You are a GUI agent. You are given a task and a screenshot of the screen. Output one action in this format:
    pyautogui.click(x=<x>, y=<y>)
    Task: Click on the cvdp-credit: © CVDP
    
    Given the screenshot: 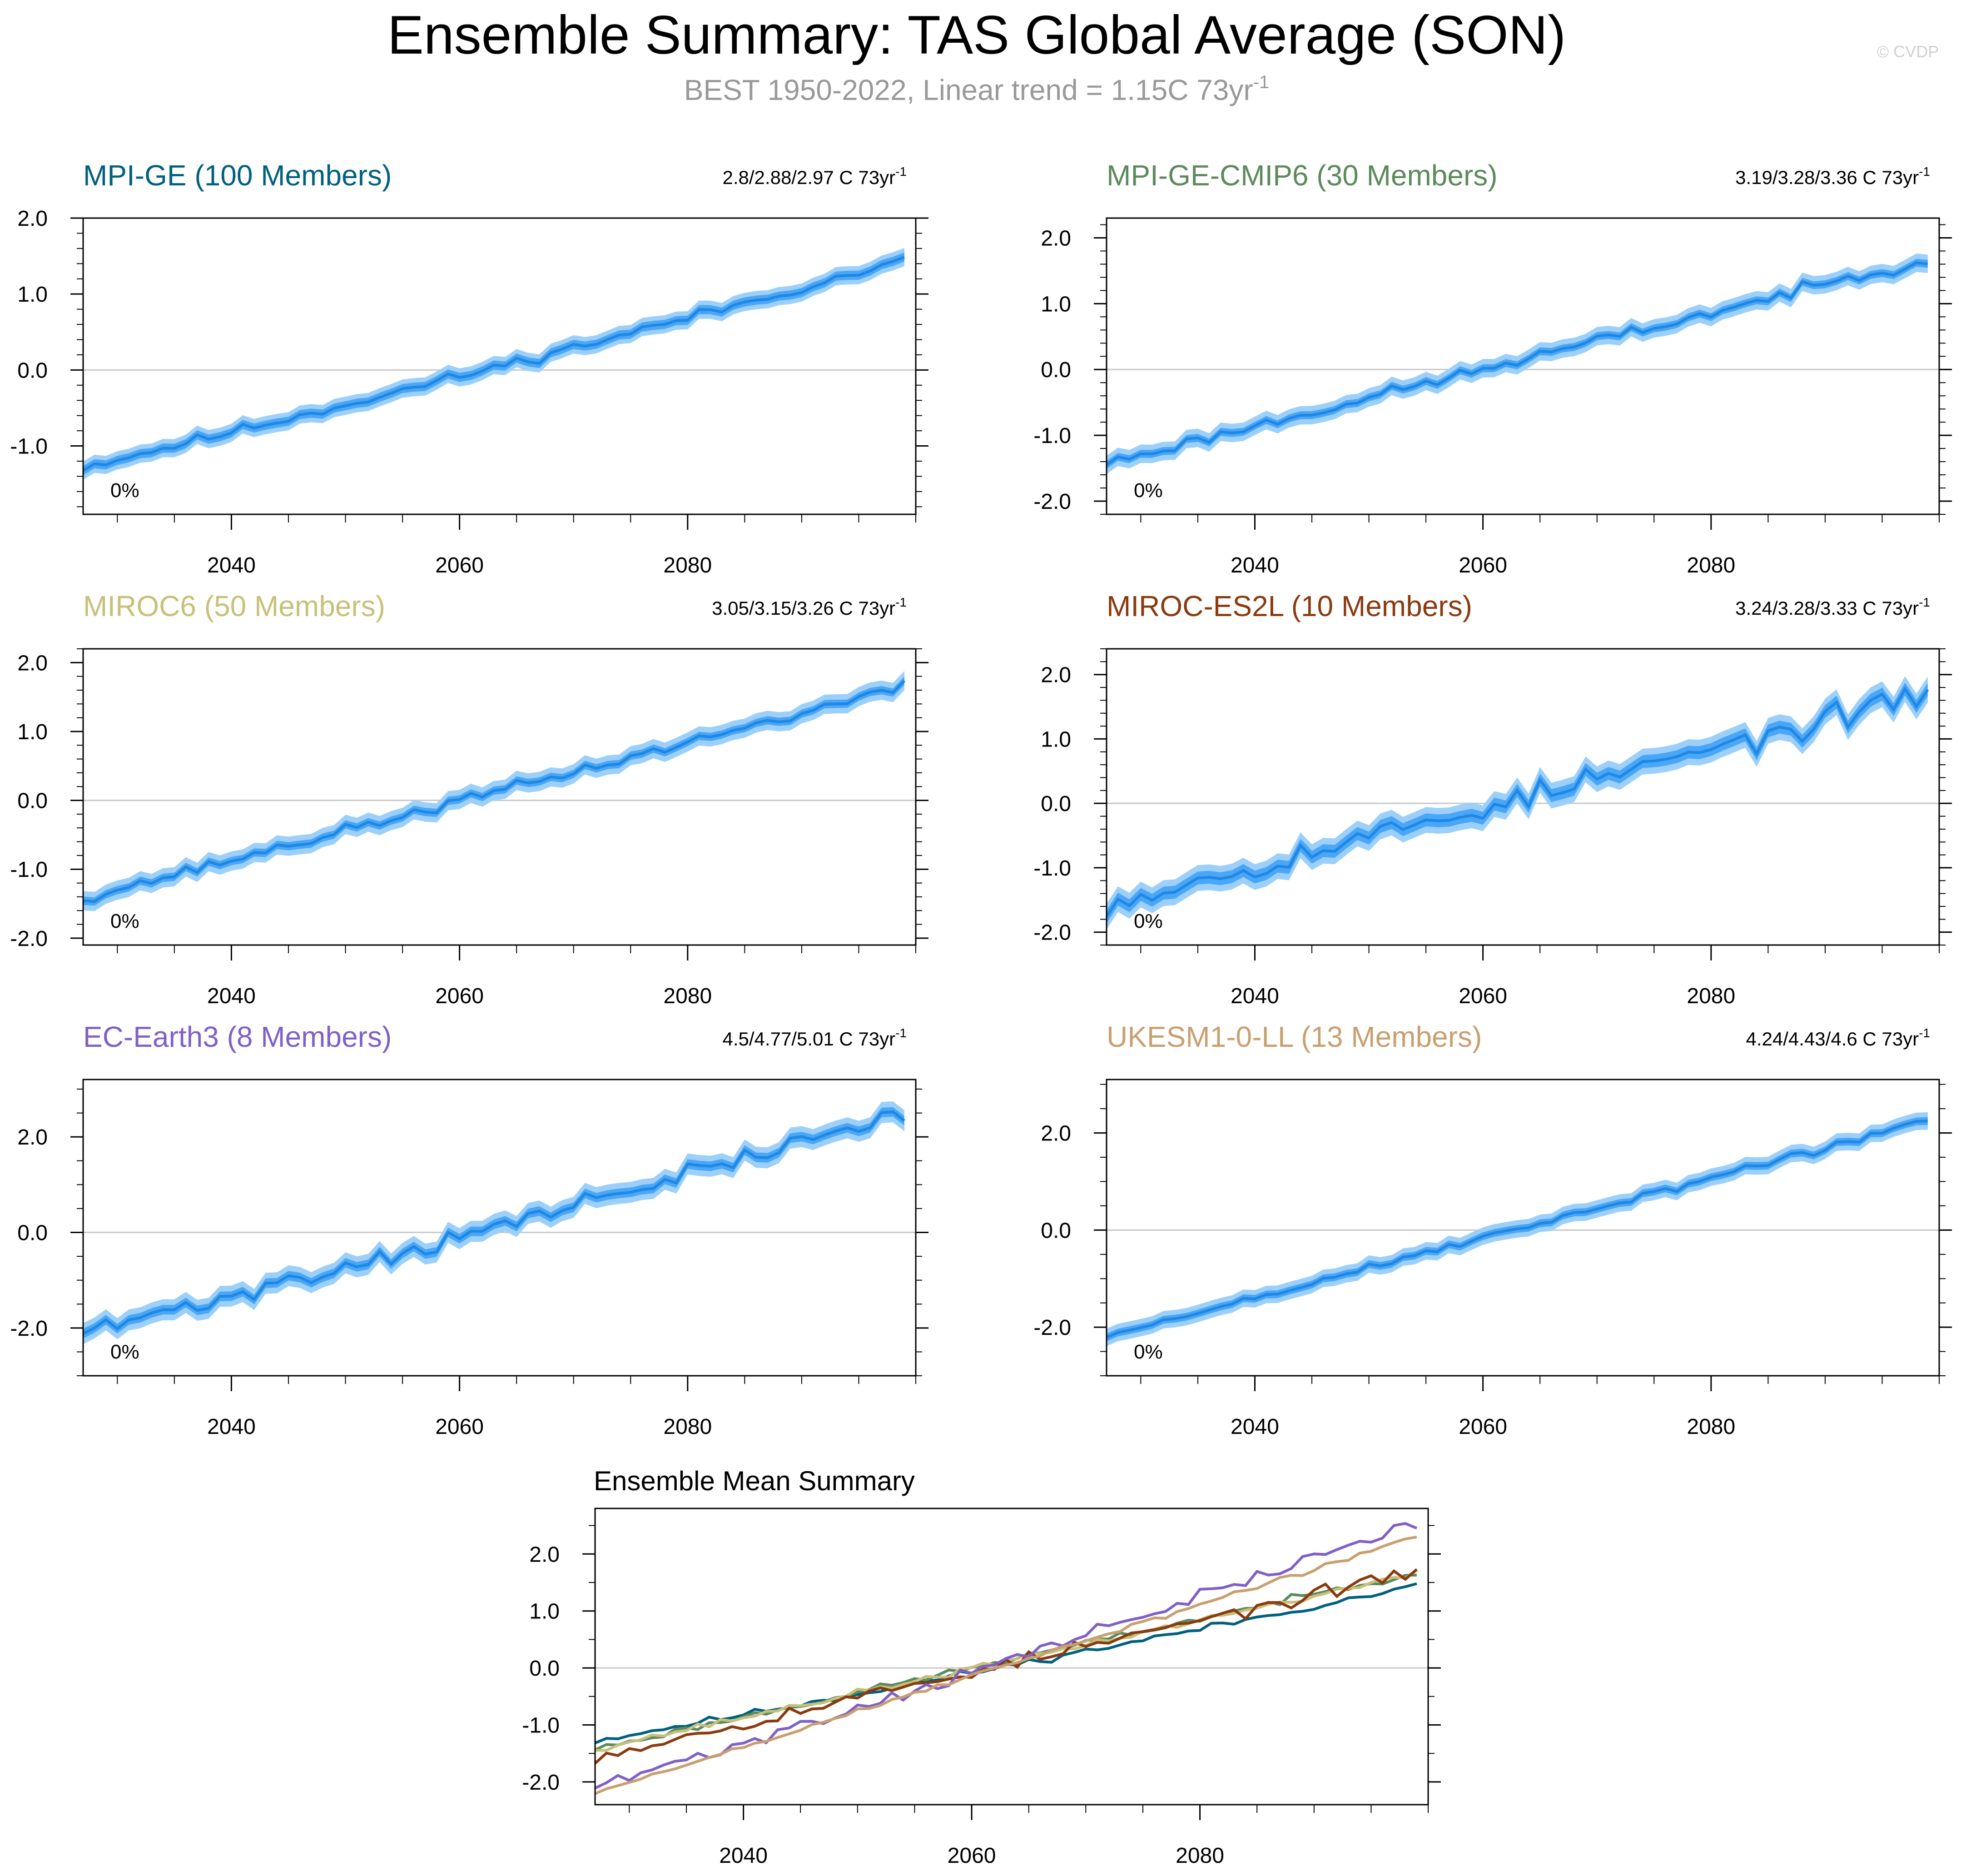 What is the action you would take?
    pyautogui.click(x=1908, y=52)
    